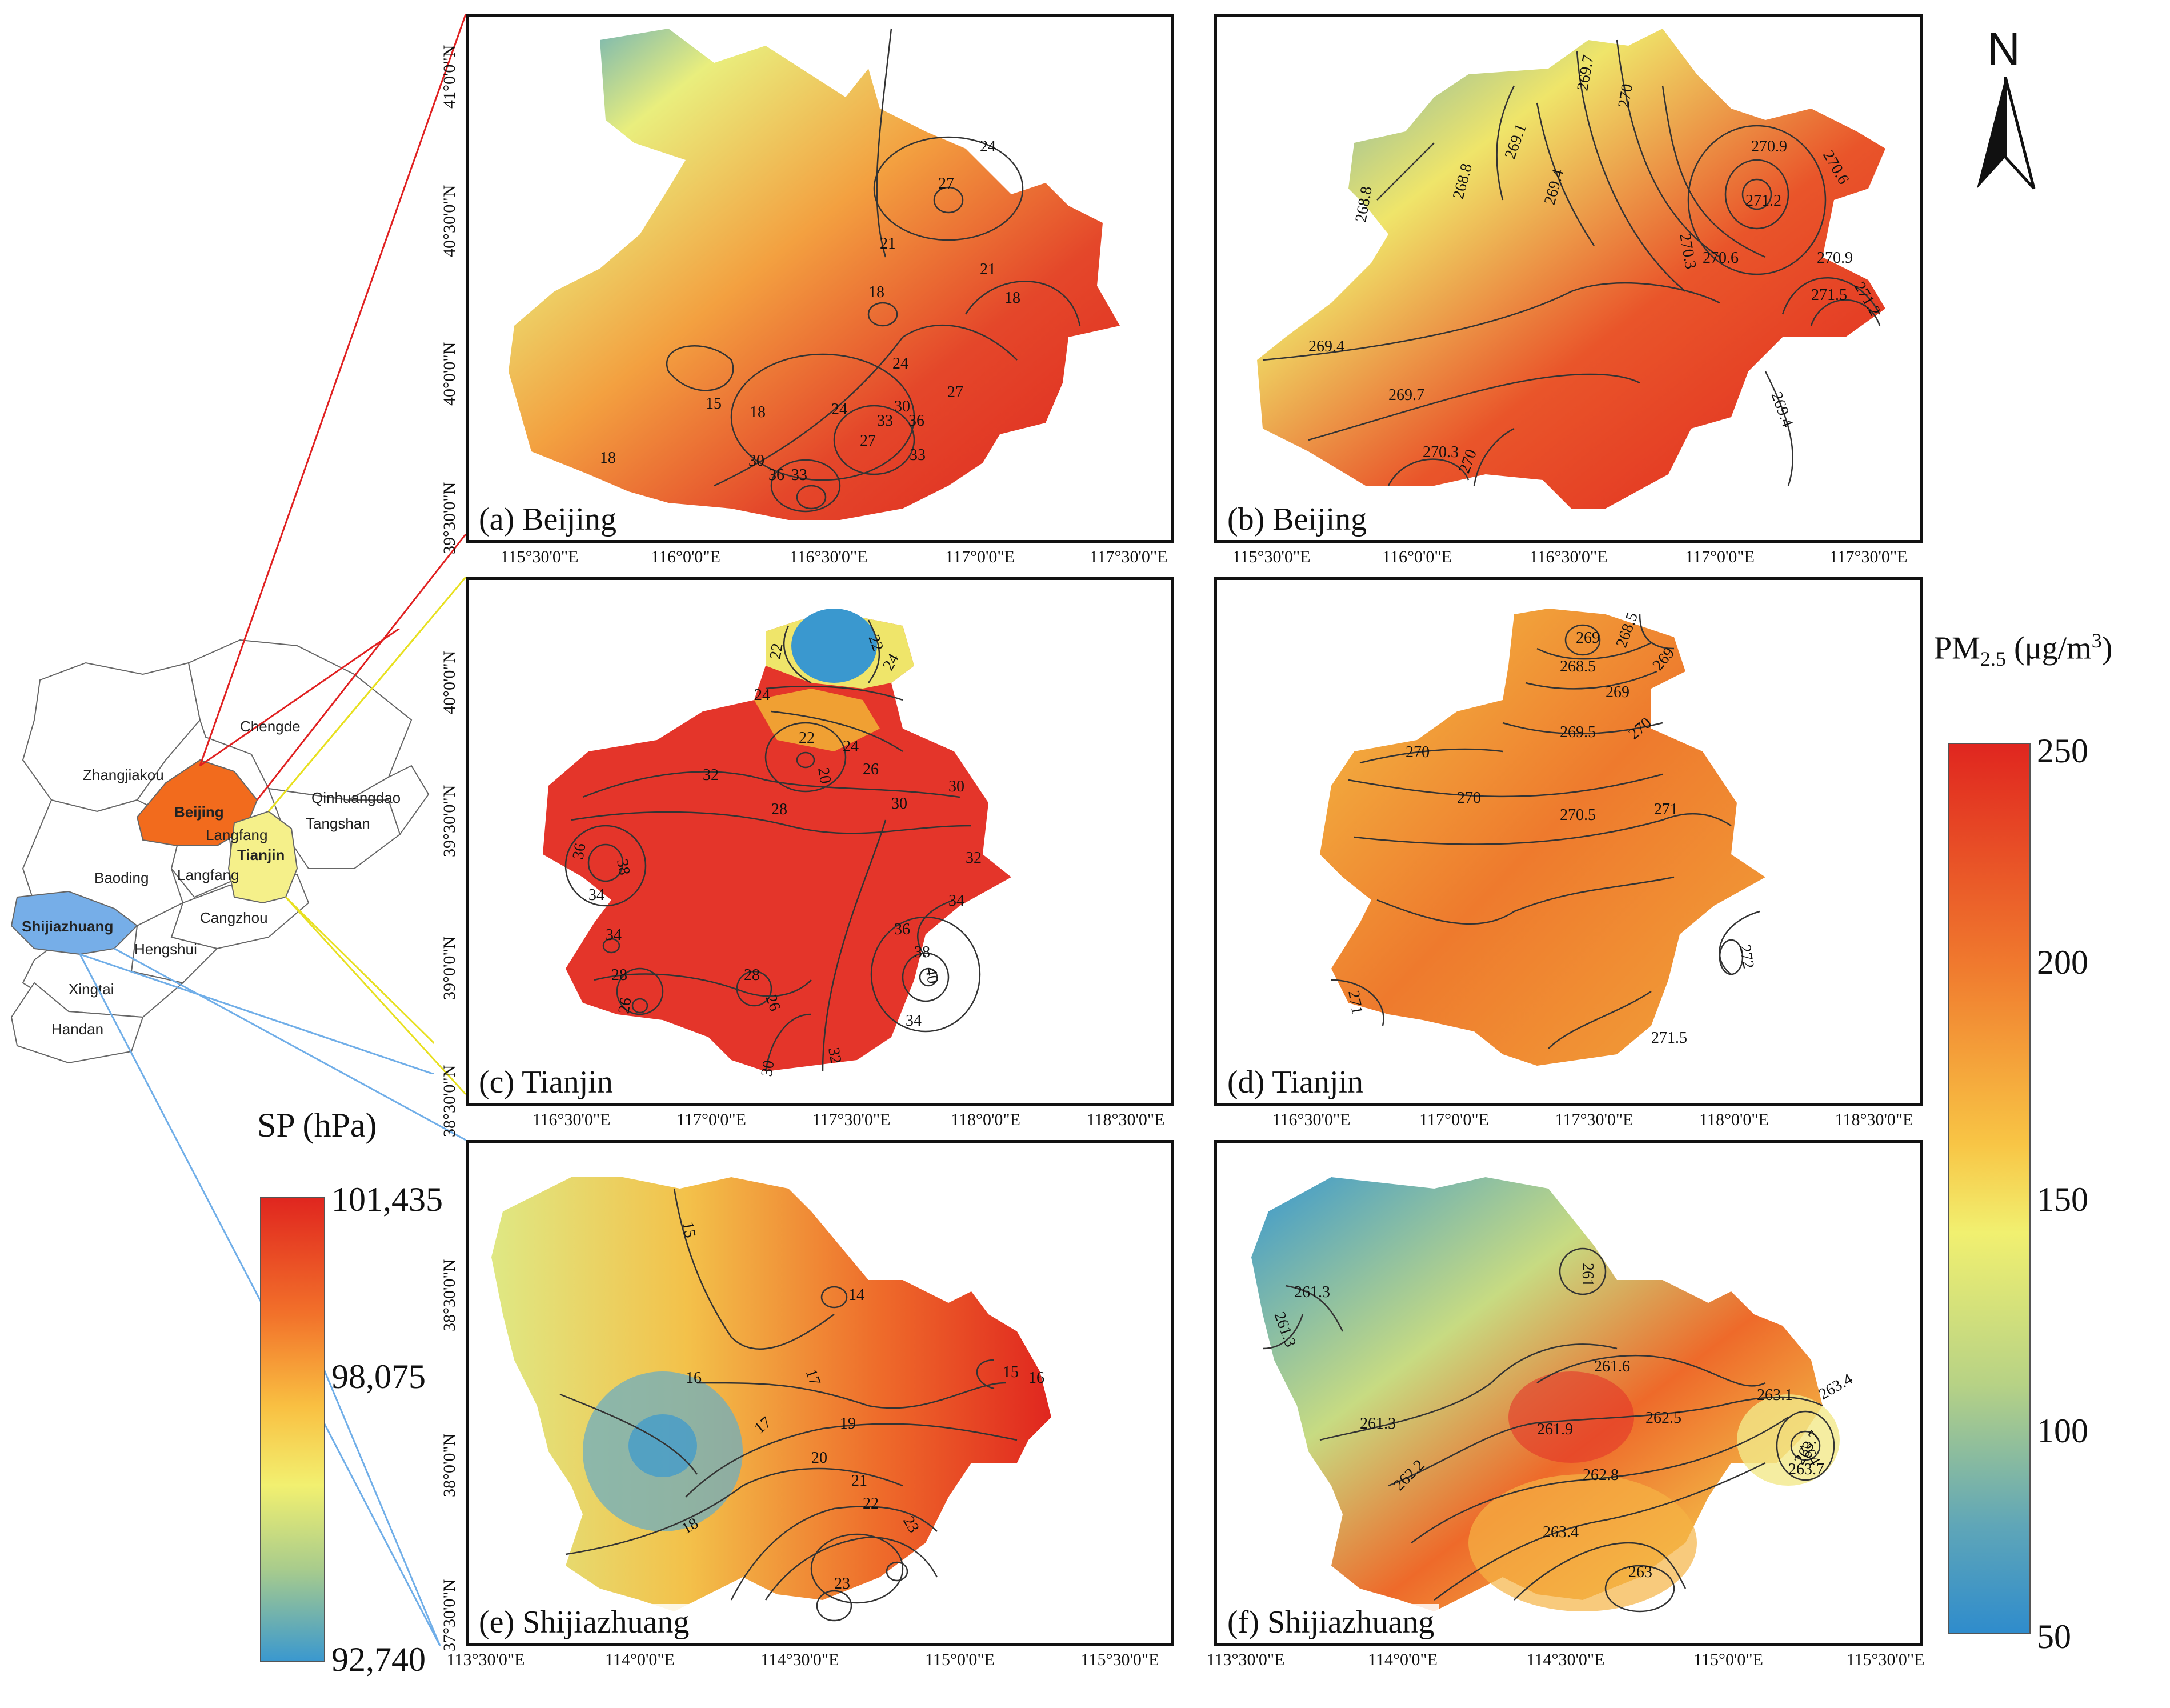 This screenshot has height=1708, width=2170. Describe the element at coordinates (546, 1082) in the screenshot. I see `panel-c-label: (c) Tianjin` at that location.